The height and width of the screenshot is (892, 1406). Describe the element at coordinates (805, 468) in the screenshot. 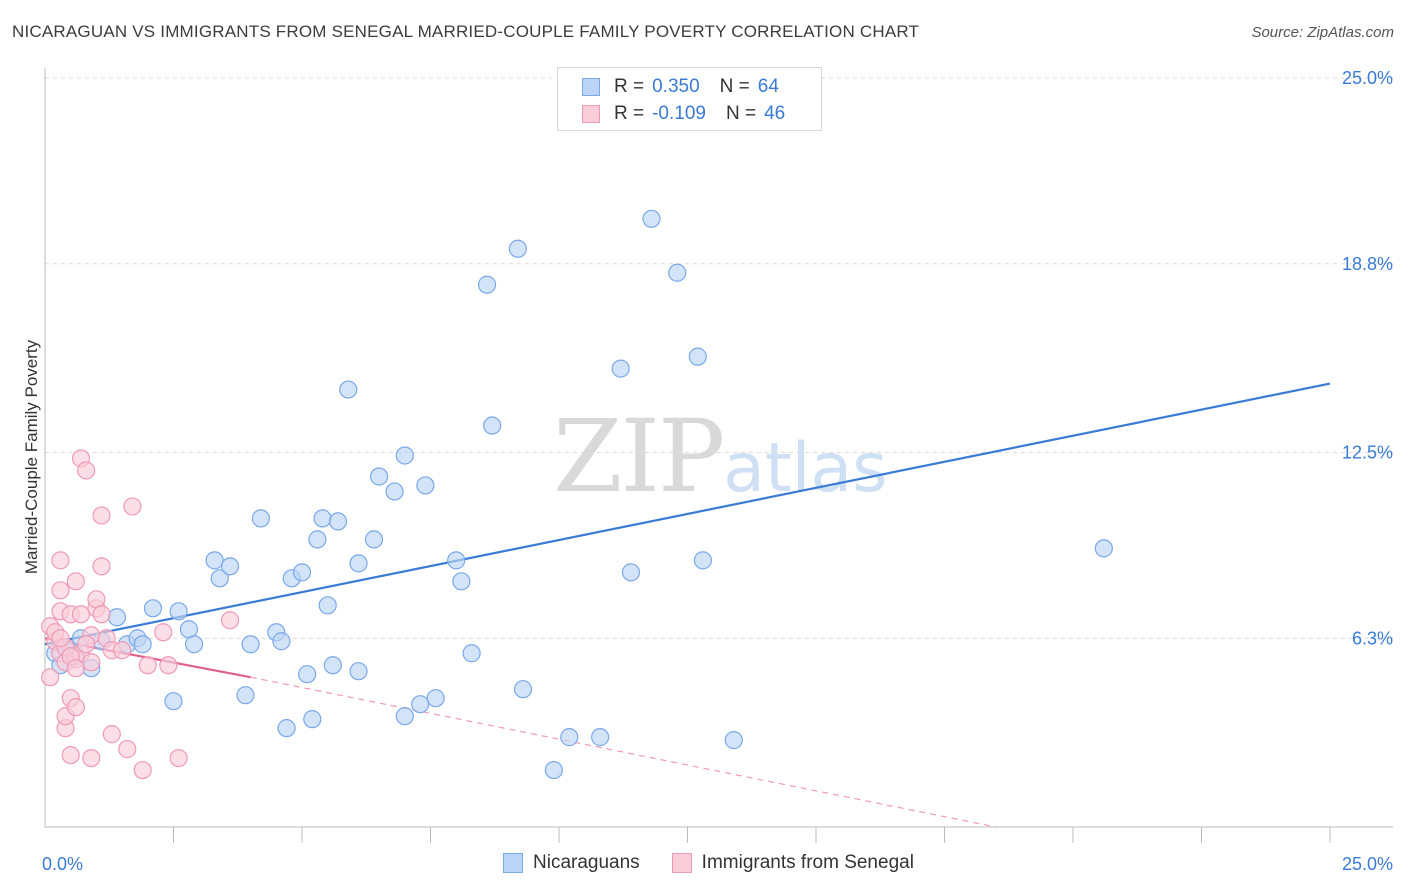

I see `watermark-atlas: atlas` at that location.